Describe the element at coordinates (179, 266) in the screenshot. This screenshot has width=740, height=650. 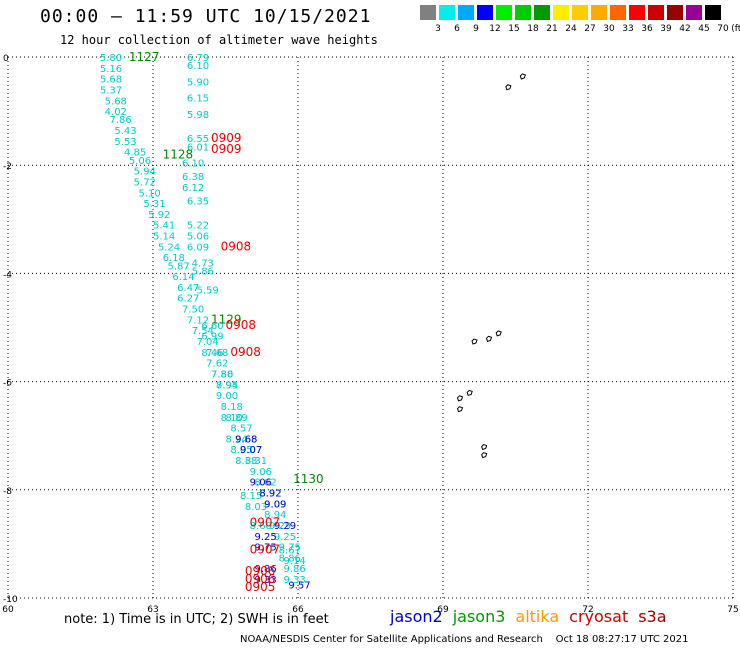
I see `wave-height-label: 5.87` at that location.